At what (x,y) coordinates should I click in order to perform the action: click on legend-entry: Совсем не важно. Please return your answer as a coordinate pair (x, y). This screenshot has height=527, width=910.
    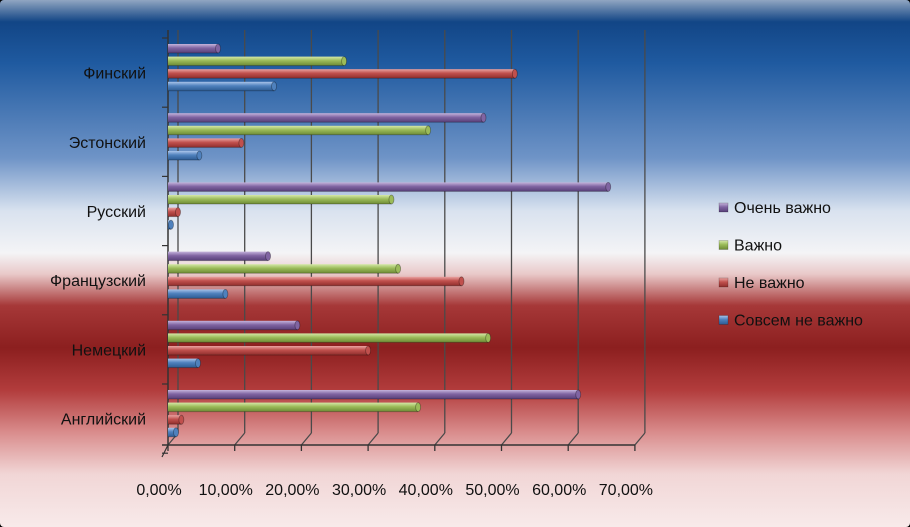
    Looking at the image, I should click on (790, 321).